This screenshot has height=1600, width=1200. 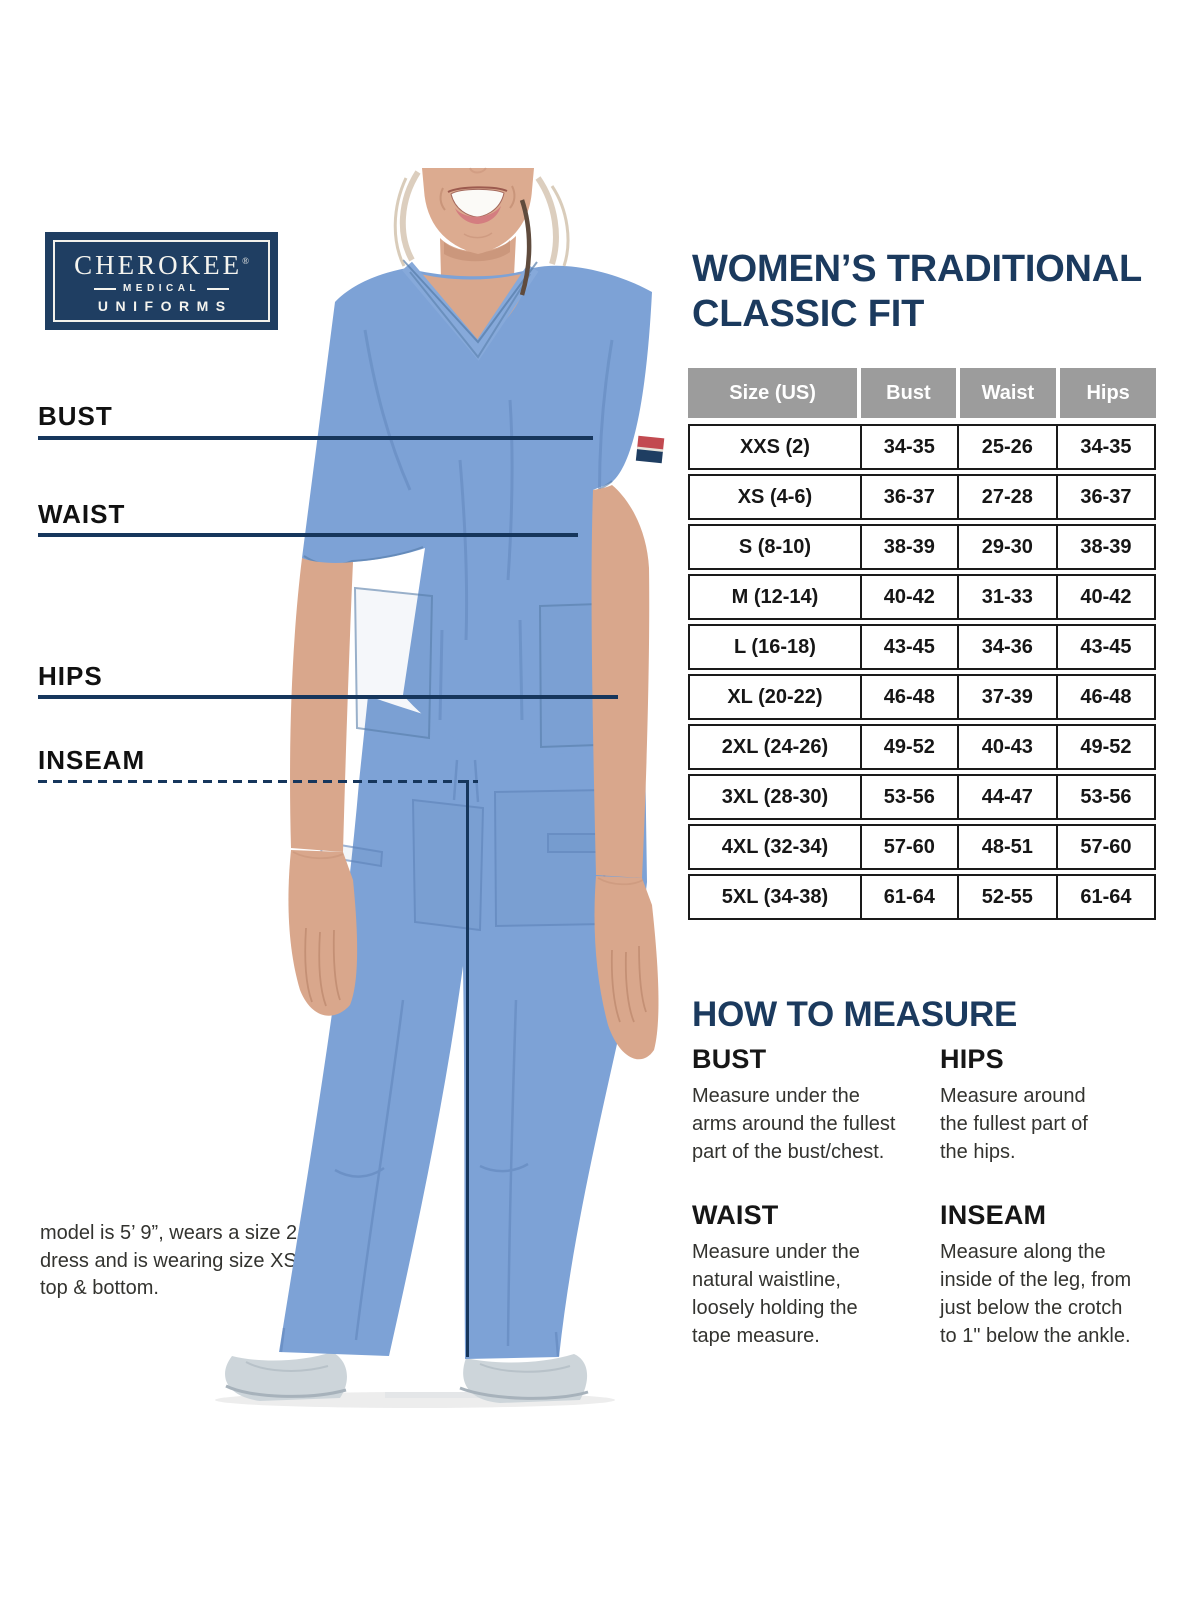 I want to click on size-table-header: Size (US) Bust Waist Hips, so click(x=922, y=393).